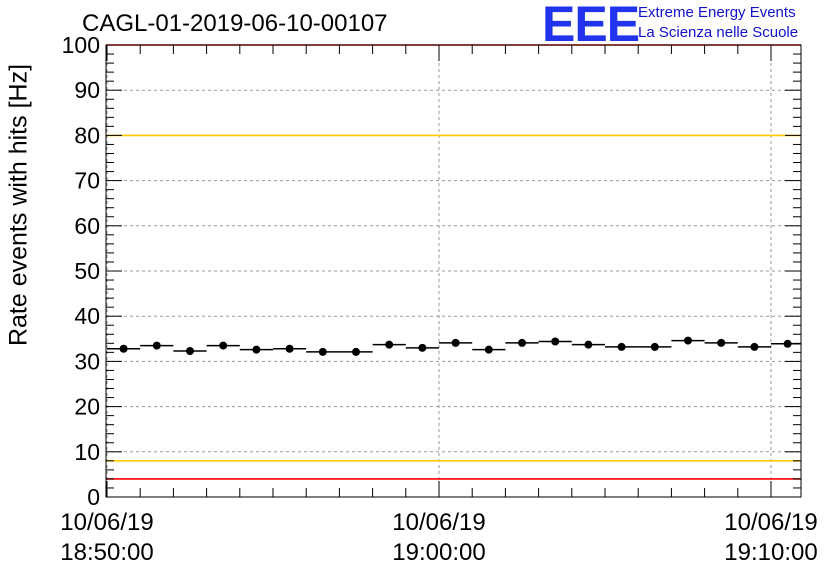  What do you see at coordinates (87, 226) in the screenshot?
I see `y-tick-label: 60` at bounding box center [87, 226].